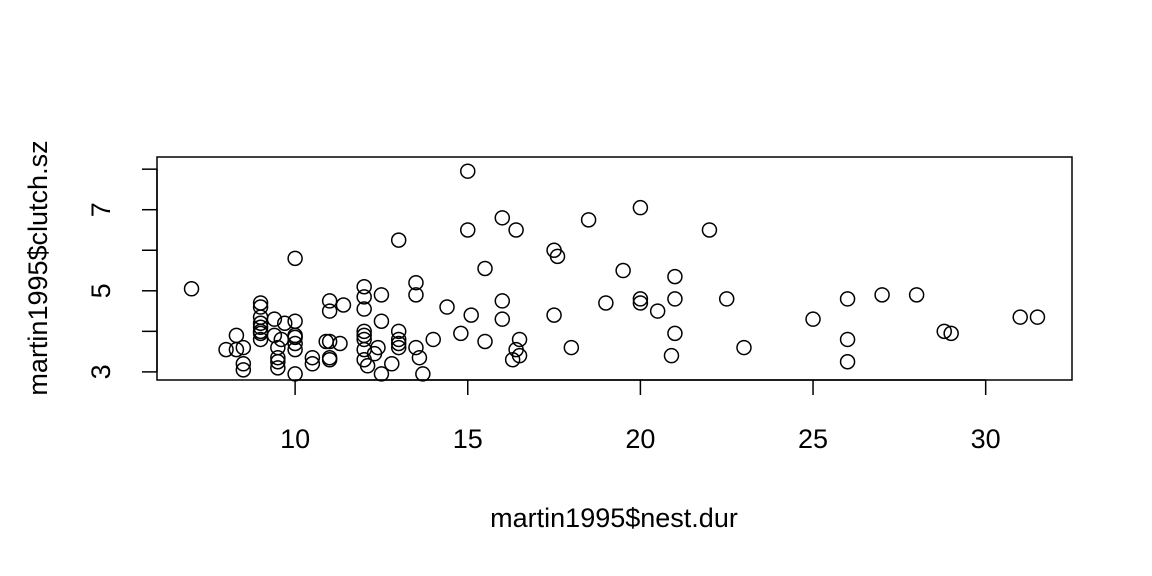 Image resolution: width=1152 pixels, height=576 pixels. Describe the element at coordinates (468, 439) in the screenshot. I see `x-tick-label: 15` at that location.